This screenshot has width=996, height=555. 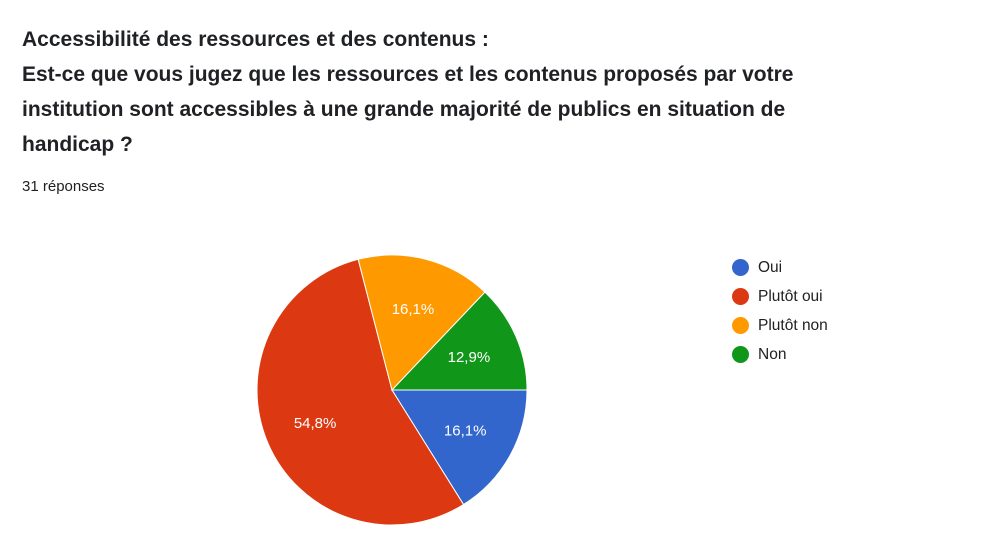 What do you see at coordinates (469, 357) in the screenshot?
I see `slice-label: 12,9%` at bounding box center [469, 357].